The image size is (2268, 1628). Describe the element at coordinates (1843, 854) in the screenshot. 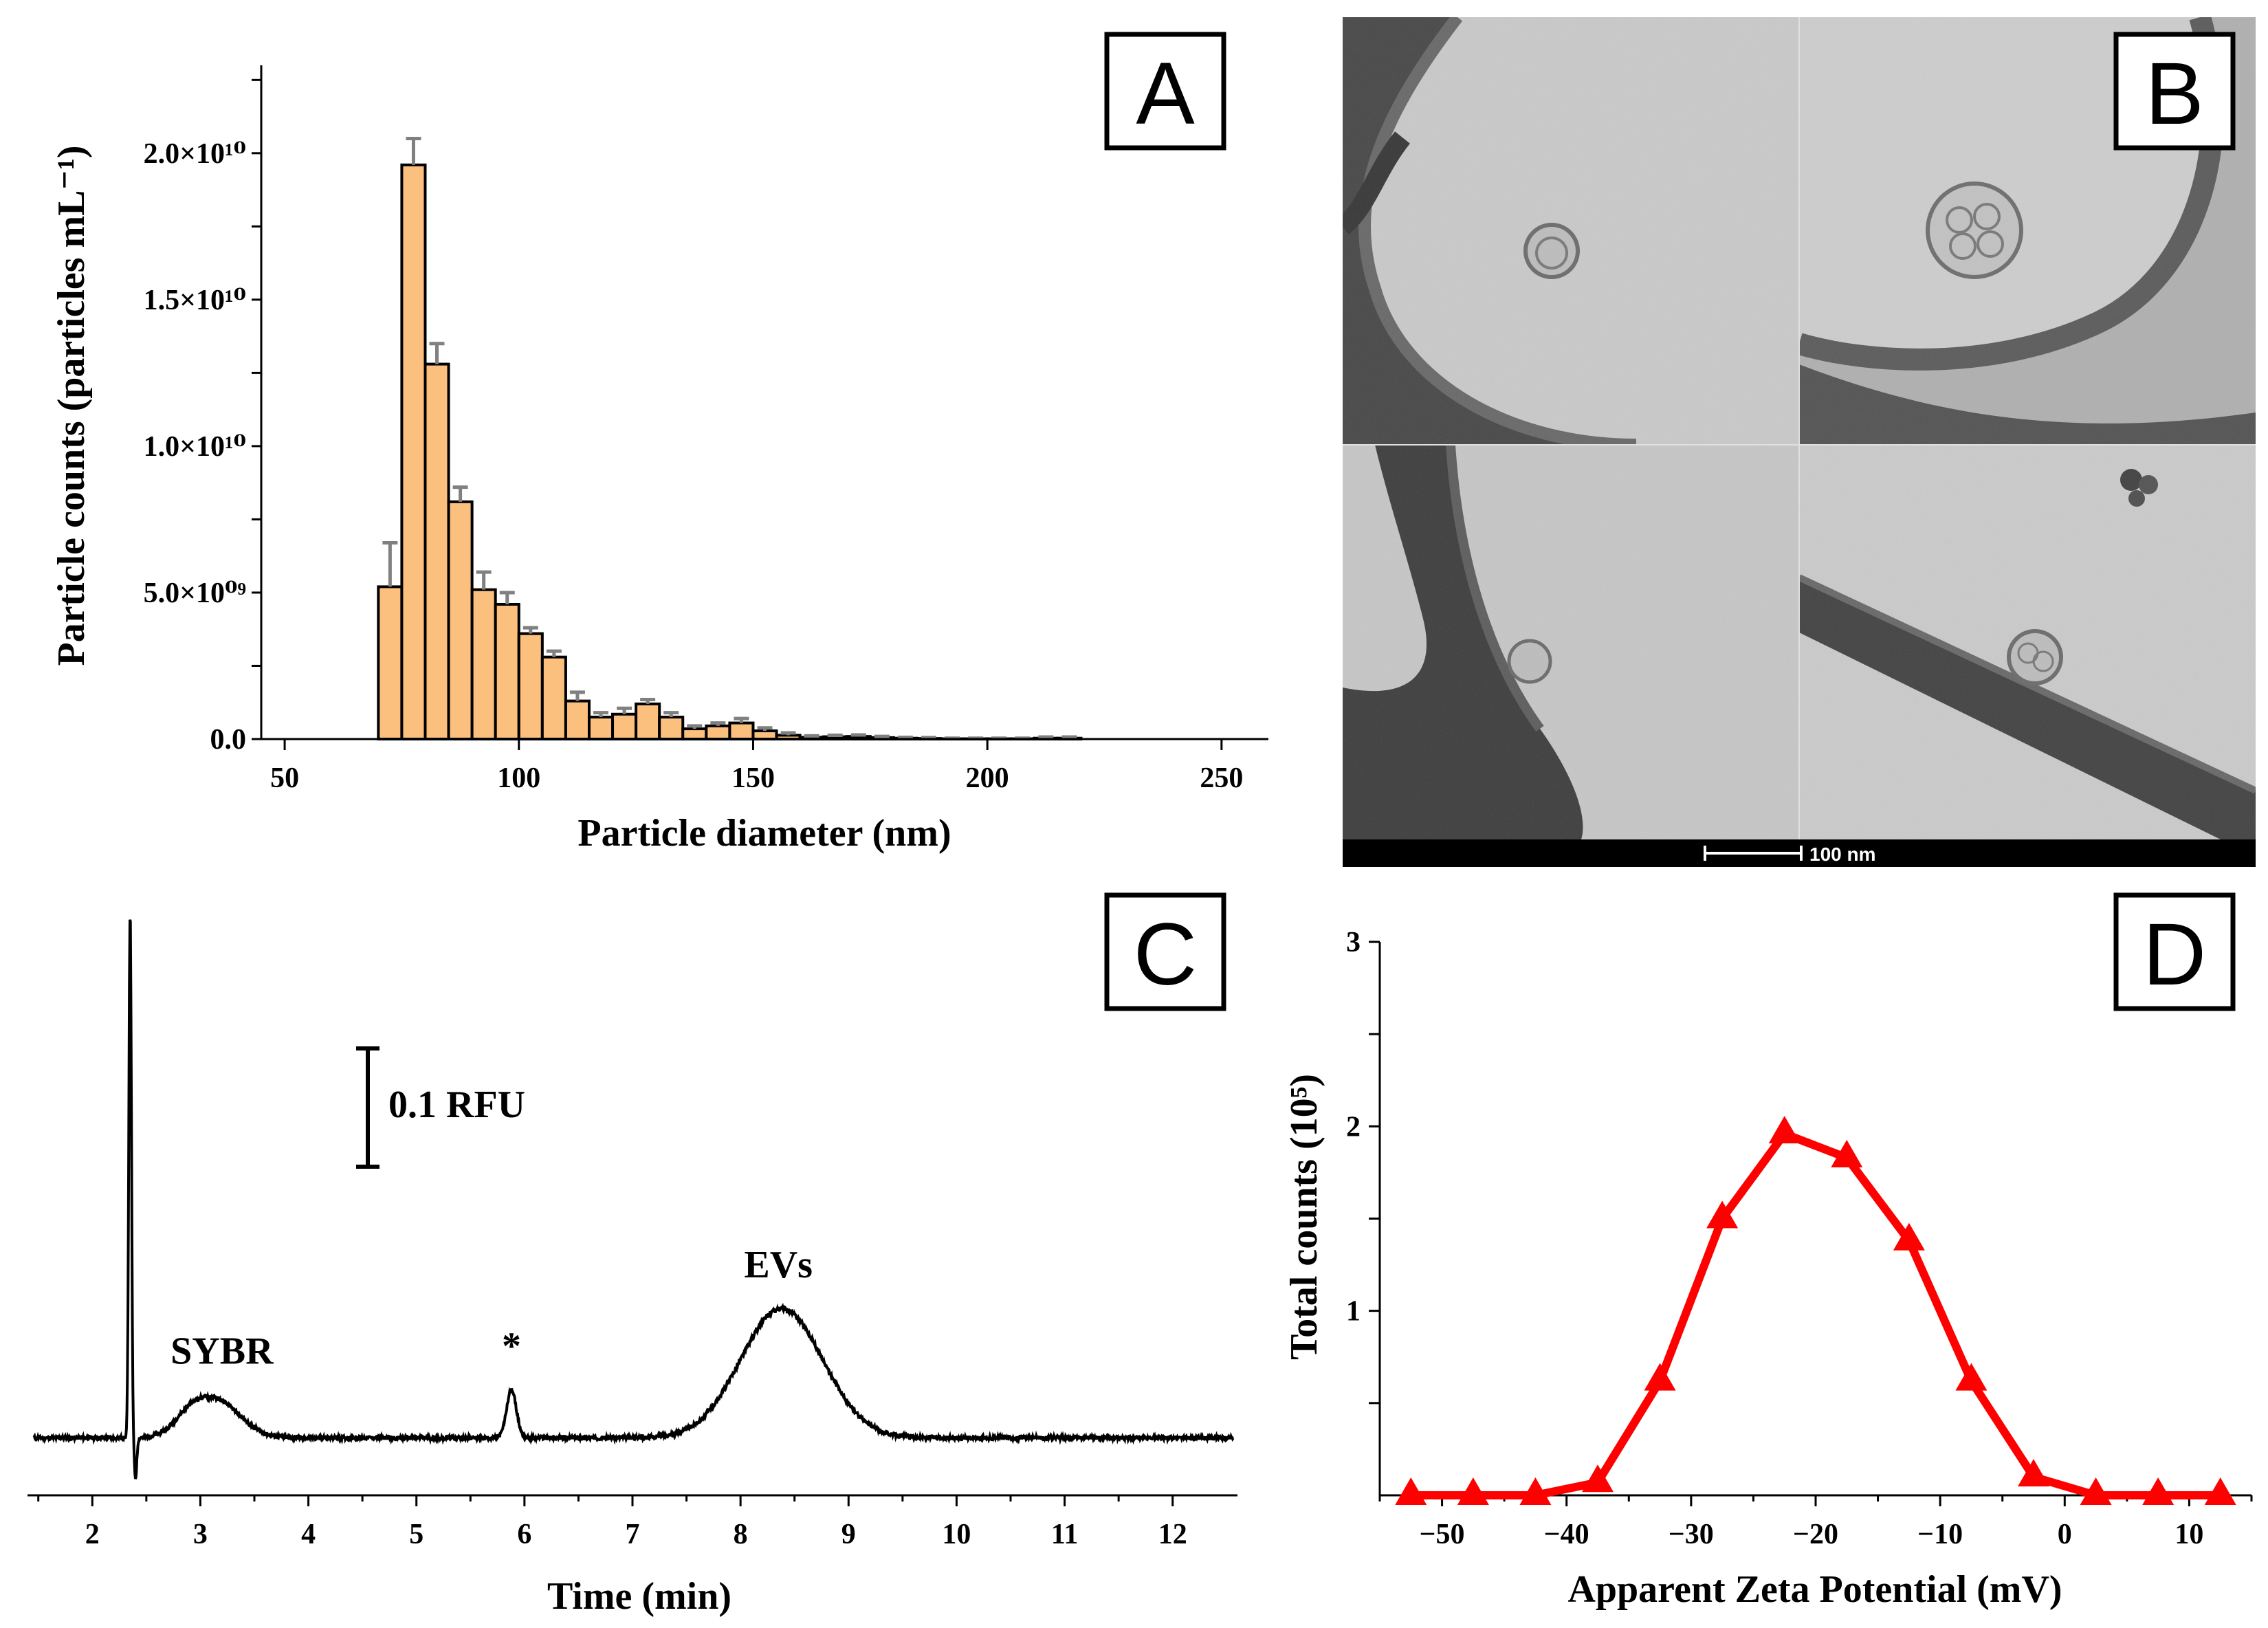

I see `micrograph-scale-label: 100 nm` at that location.